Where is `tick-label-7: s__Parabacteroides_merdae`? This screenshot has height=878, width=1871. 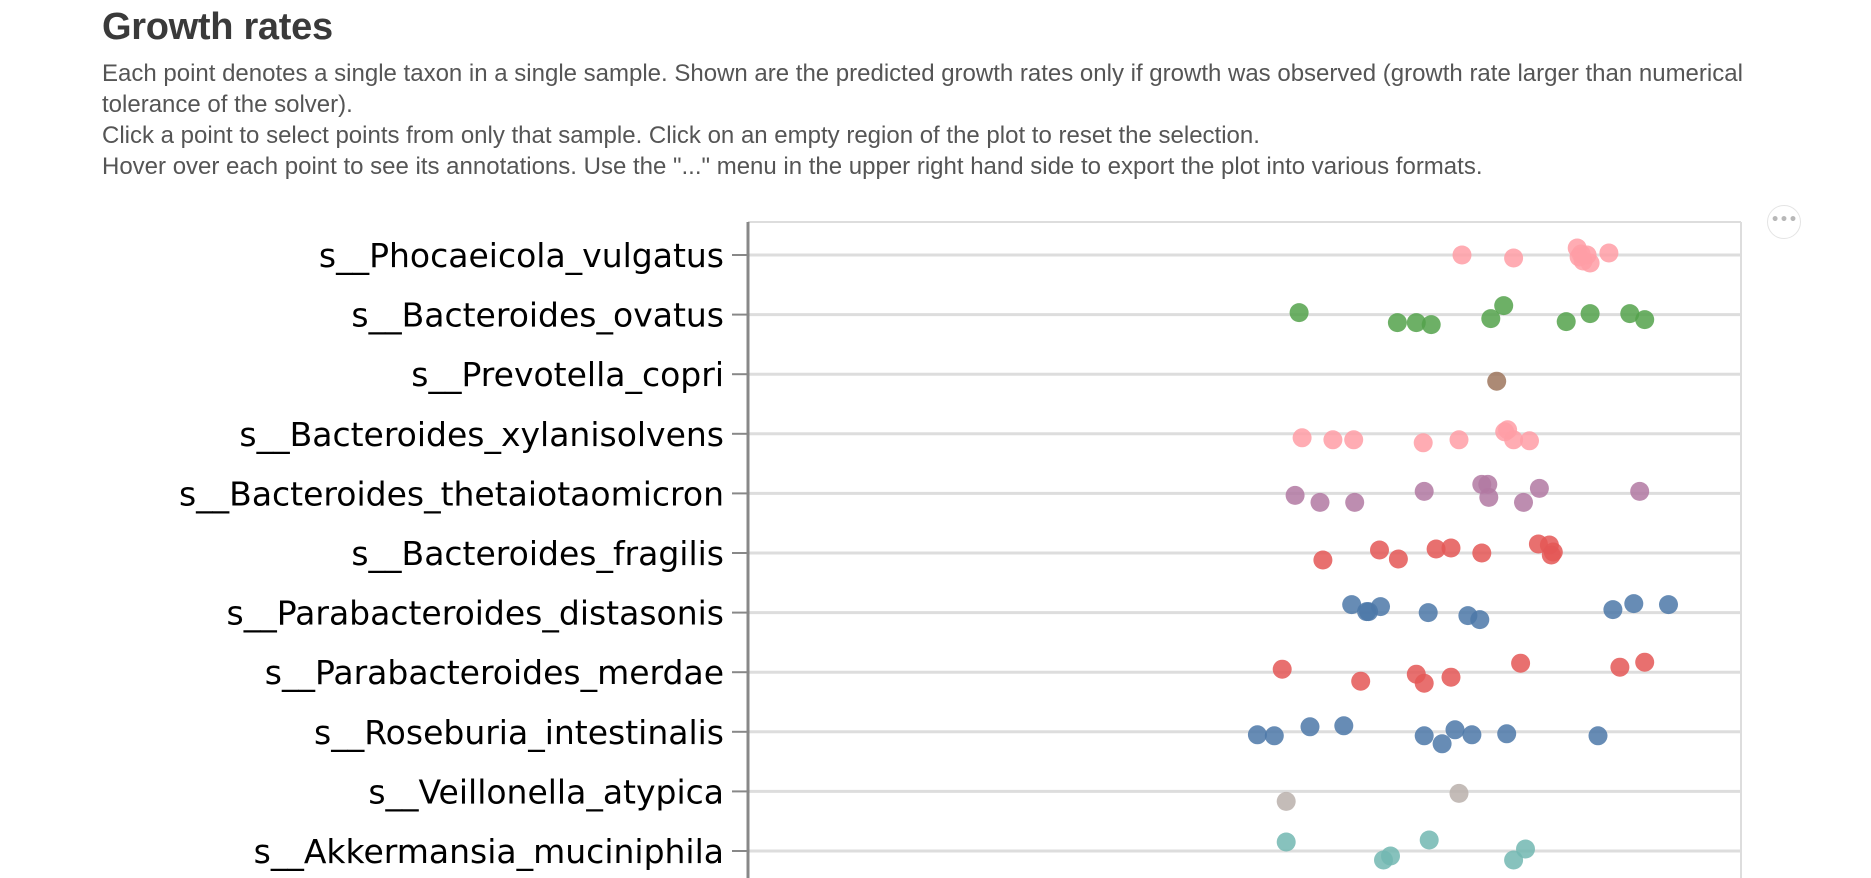
tick-label-7: s__Parabacteroides_merdae is located at coordinates (494, 672).